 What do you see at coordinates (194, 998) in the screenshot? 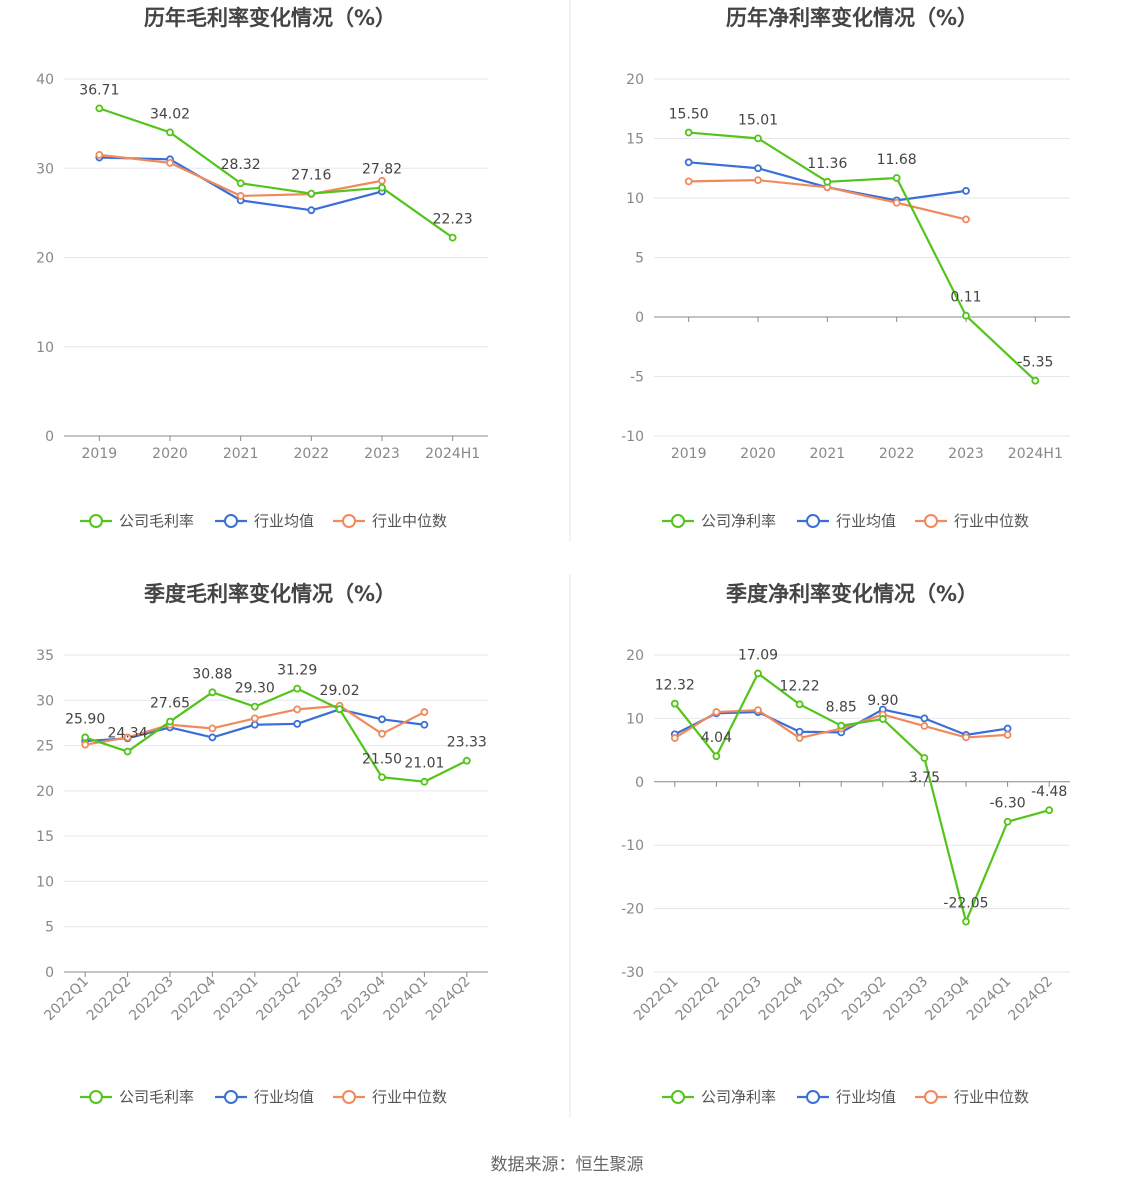
I see `x-tick-label: 2022Q4` at bounding box center [194, 998].